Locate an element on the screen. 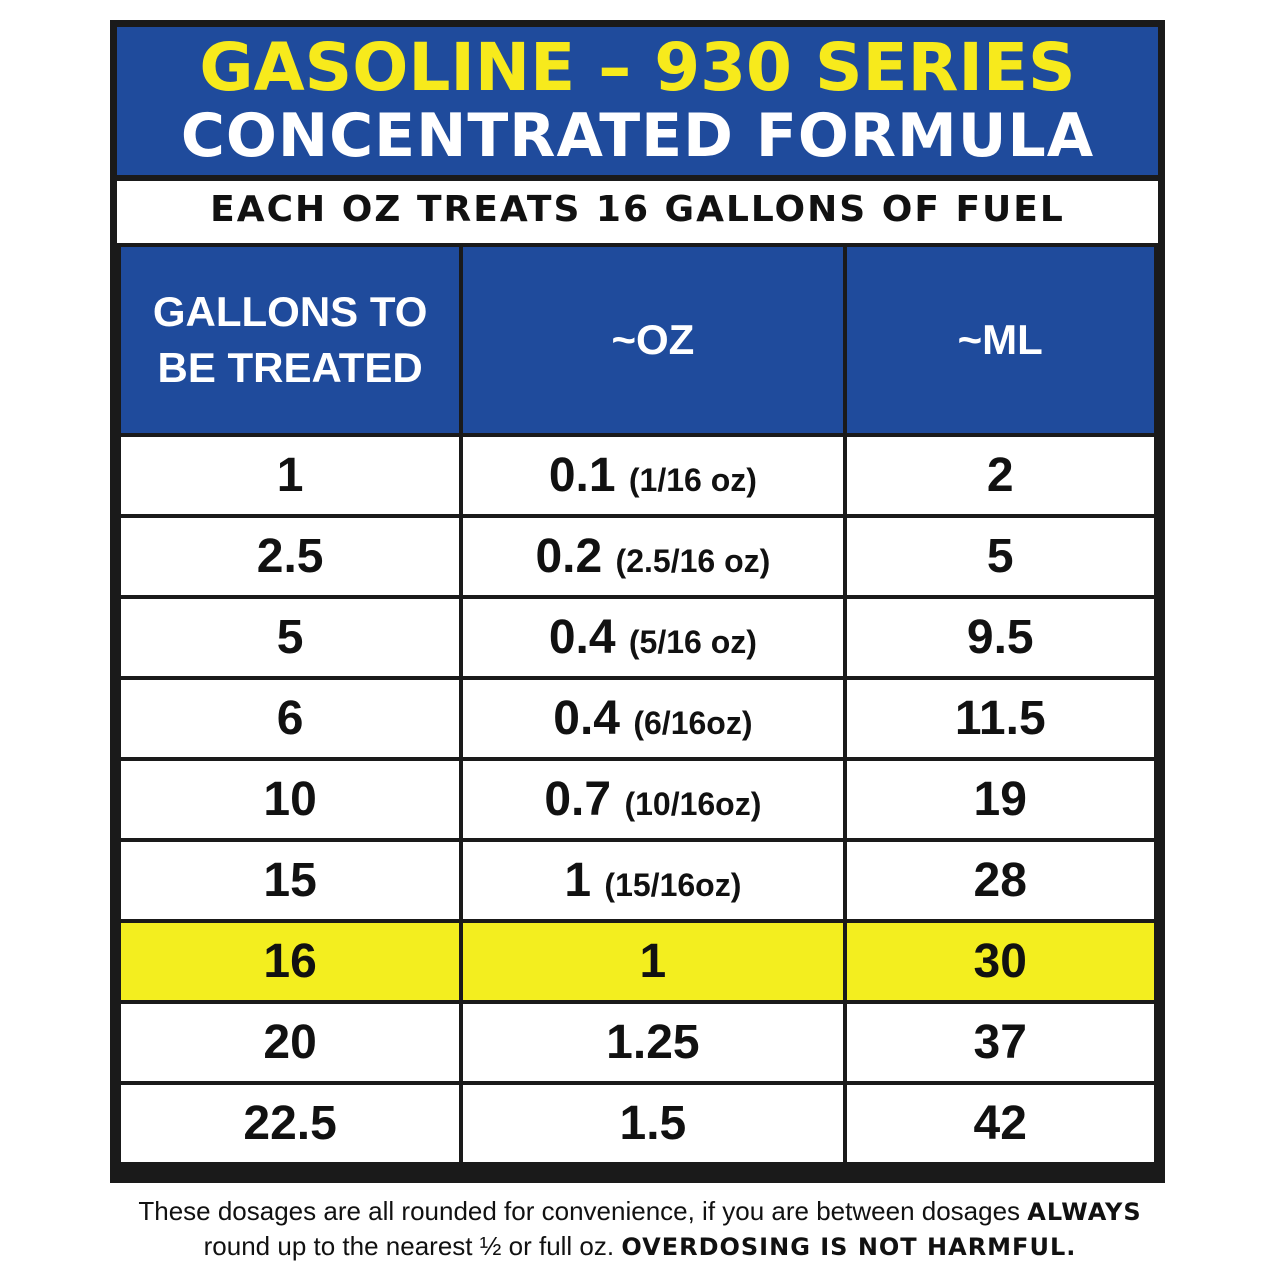 Image resolution: width=1280 pixels, height=1280 pixels. gallons-cell: 6 is located at coordinates (290, 718).